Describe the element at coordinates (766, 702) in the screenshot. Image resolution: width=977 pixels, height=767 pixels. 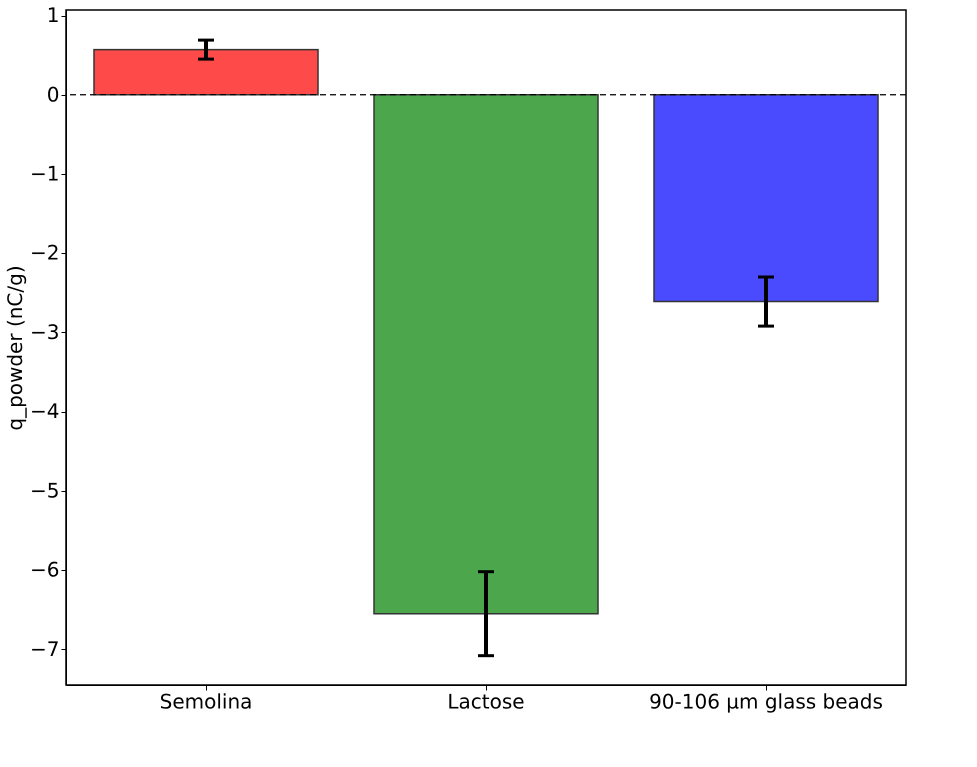
I see `x-tick-label: 90-106 µm glass beads` at that location.